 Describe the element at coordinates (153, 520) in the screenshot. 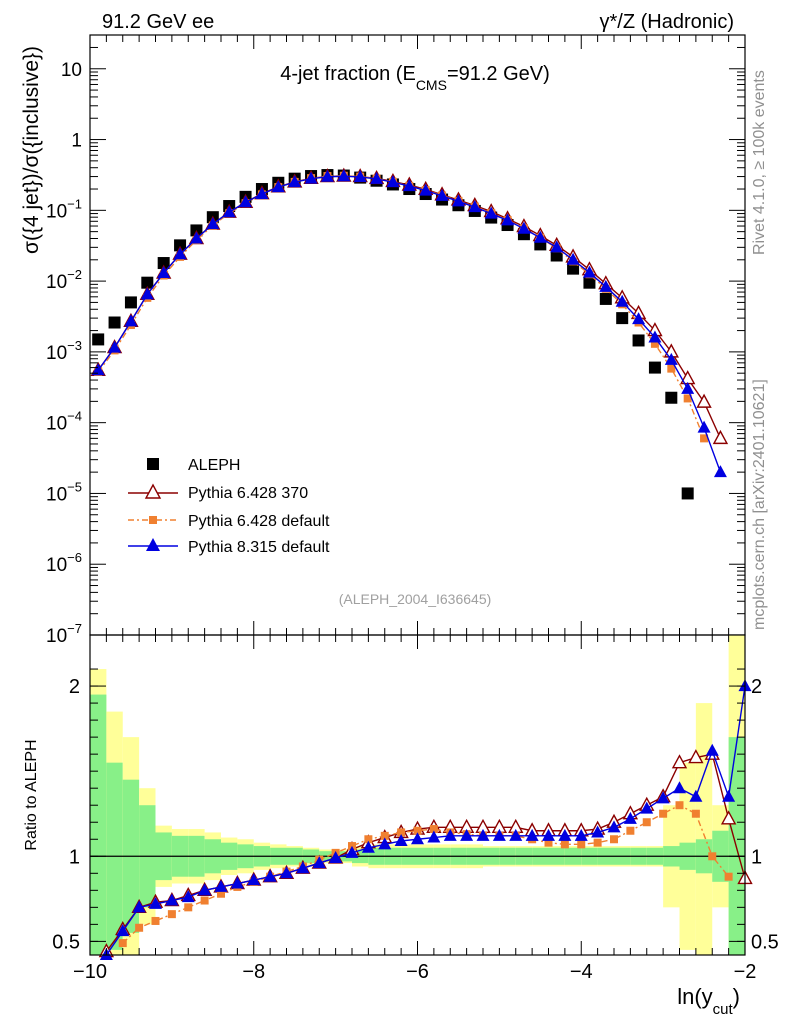

I see `legend-py6-default-marker` at that location.